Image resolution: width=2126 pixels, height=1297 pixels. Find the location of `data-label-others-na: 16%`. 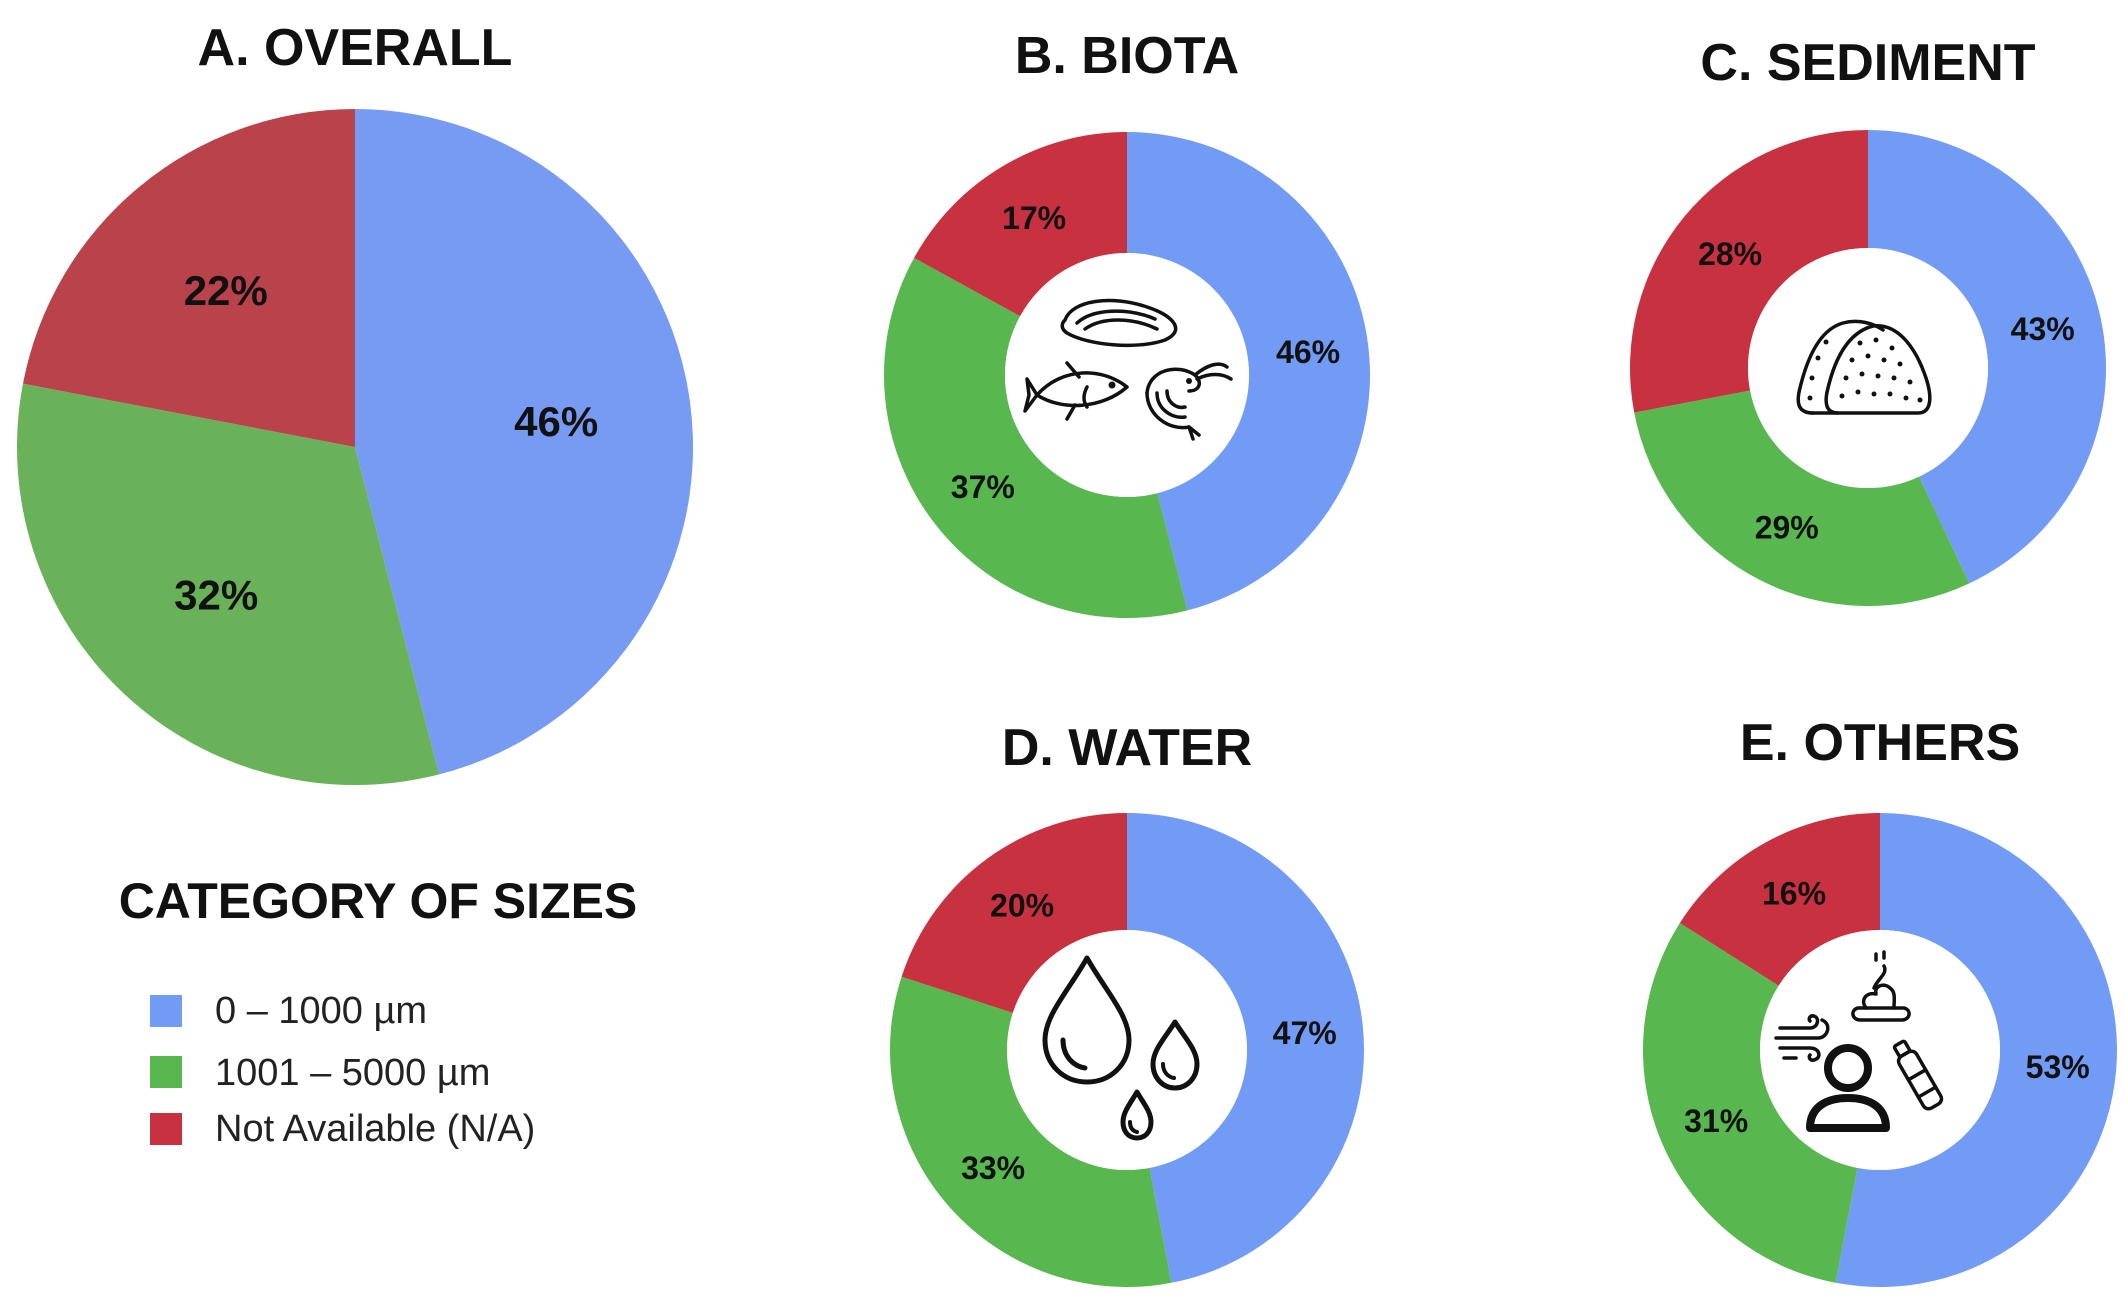

data-label-others-na: 16% is located at coordinates (1794, 894).